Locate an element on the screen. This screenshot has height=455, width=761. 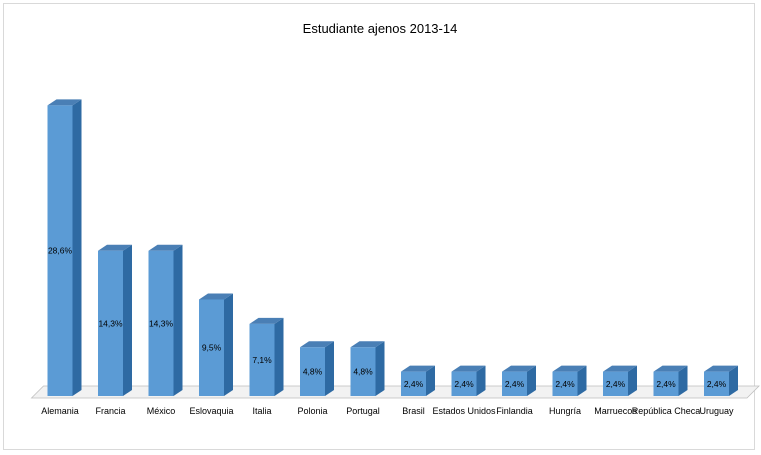
data-label: 7,1% is located at coordinates (262, 360).